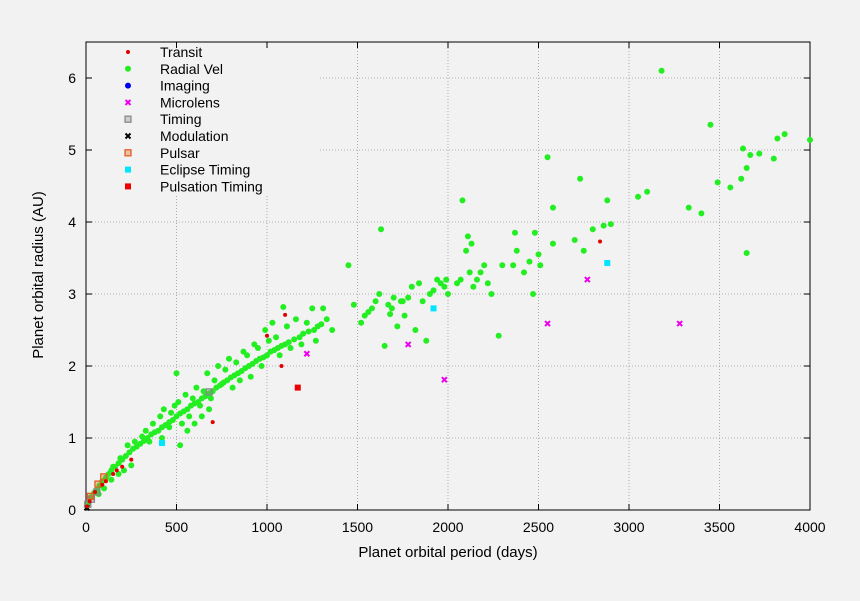 Image resolution: width=860 pixels, height=601 pixels. I want to click on x-axis-title: Planet orbital period (days), so click(447, 552).